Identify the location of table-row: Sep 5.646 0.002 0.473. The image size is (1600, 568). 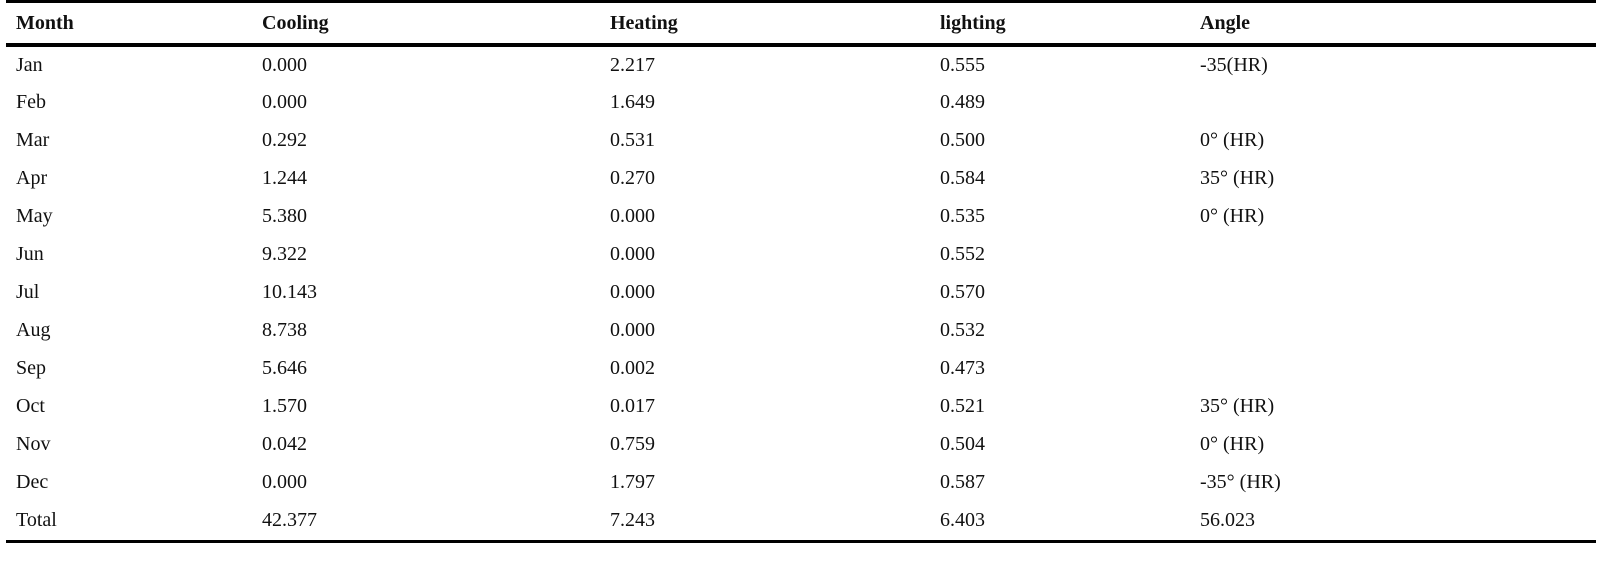
(801, 368).